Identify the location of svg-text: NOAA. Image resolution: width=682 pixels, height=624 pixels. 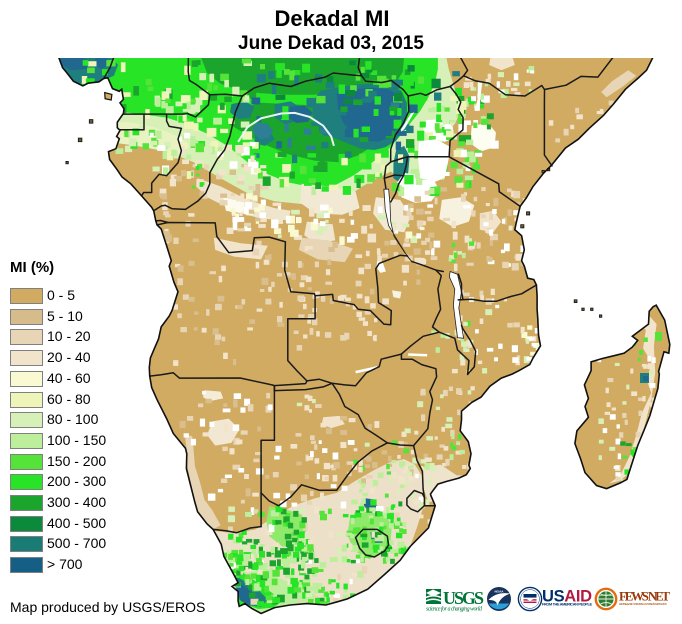
(499, 592).